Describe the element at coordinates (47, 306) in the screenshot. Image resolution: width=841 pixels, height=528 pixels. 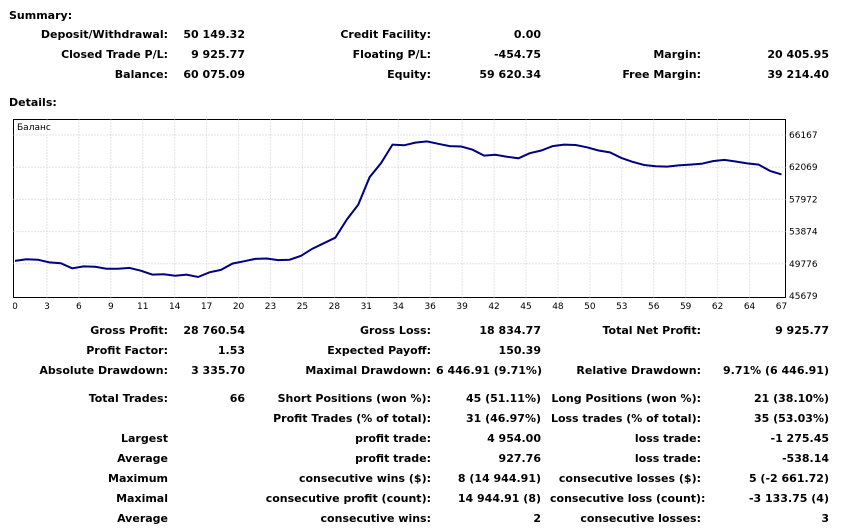
I see `x-tick-label: 3` at that location.